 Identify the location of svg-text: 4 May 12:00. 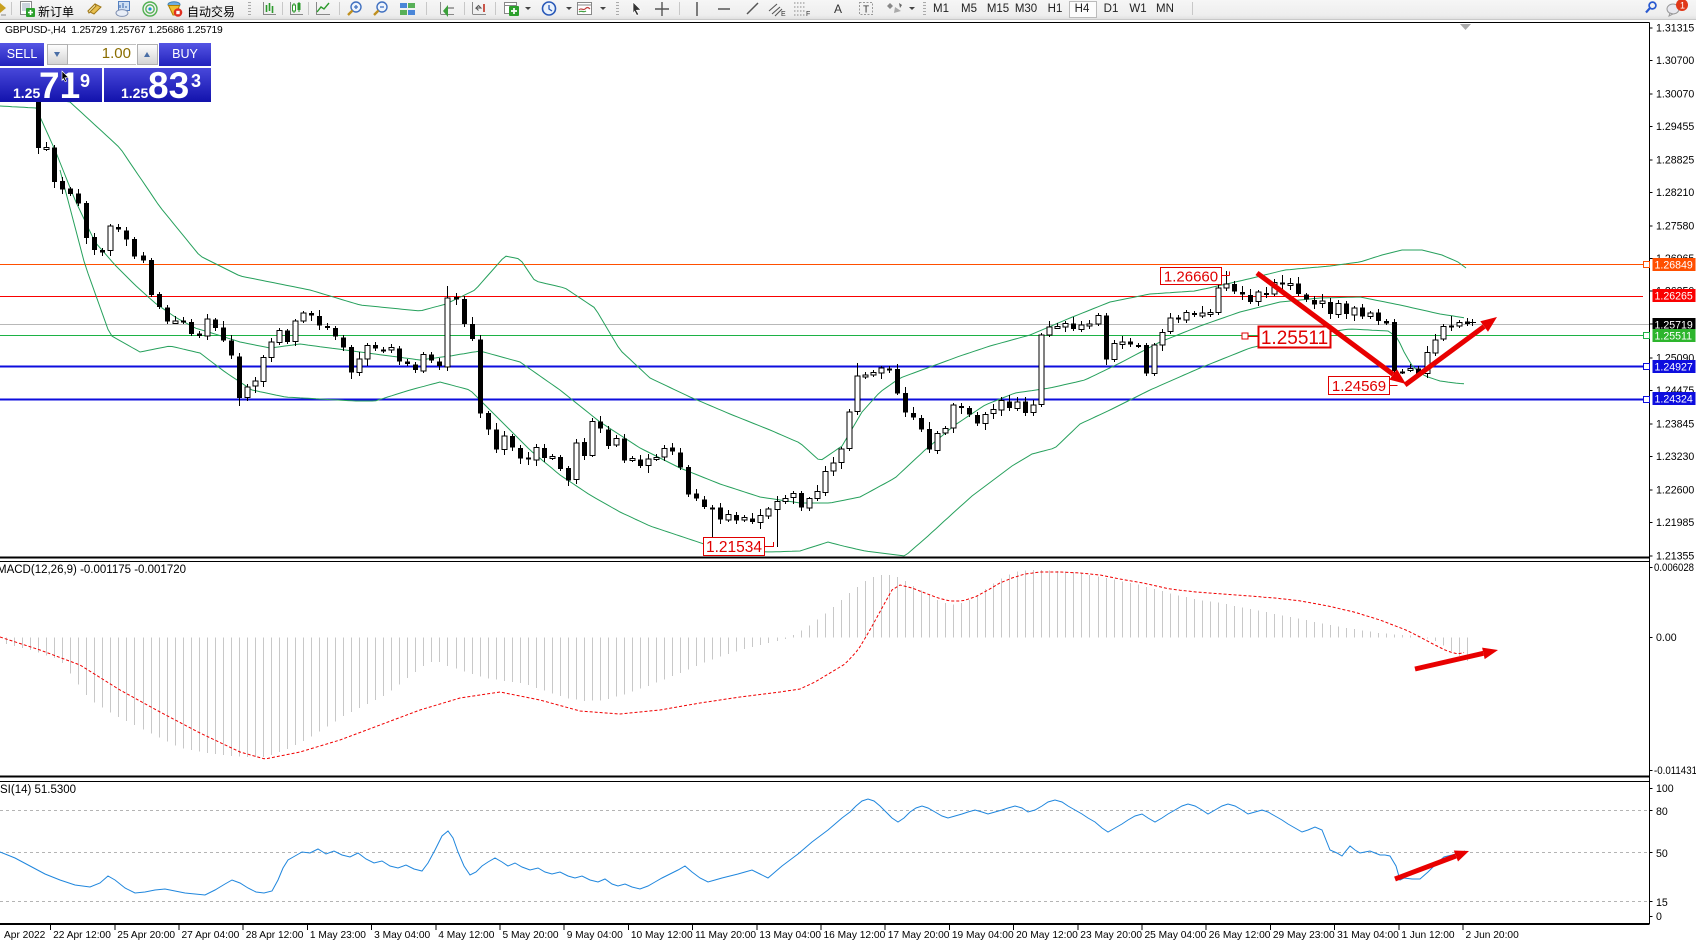
(466, 935).